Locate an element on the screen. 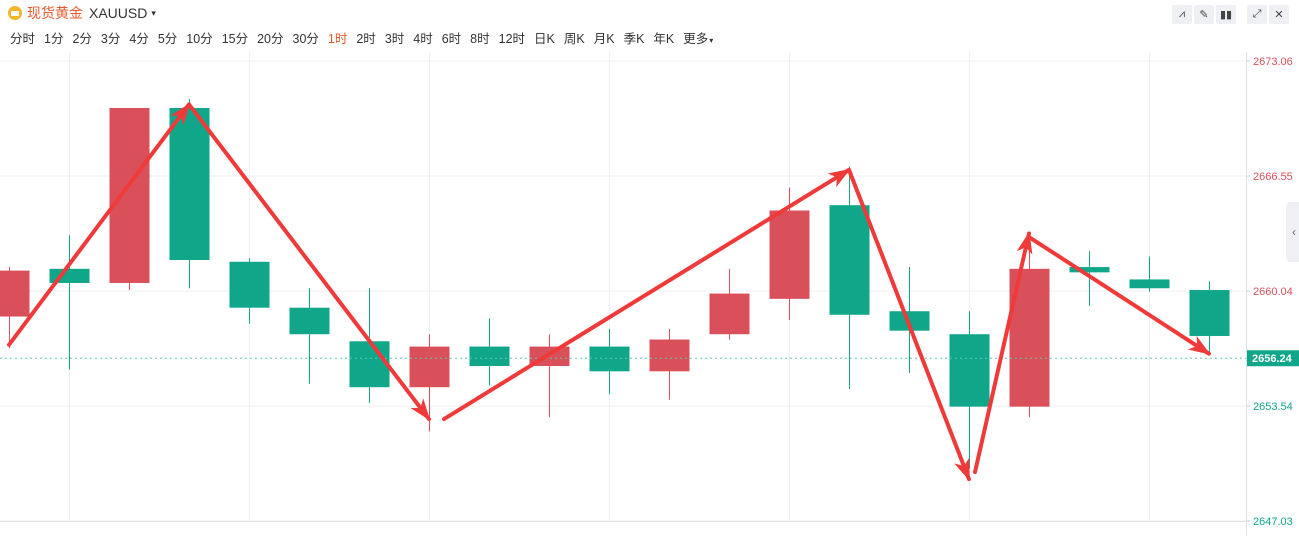  draw-pen-button: ✎ is located at coordinates (1204, 14).